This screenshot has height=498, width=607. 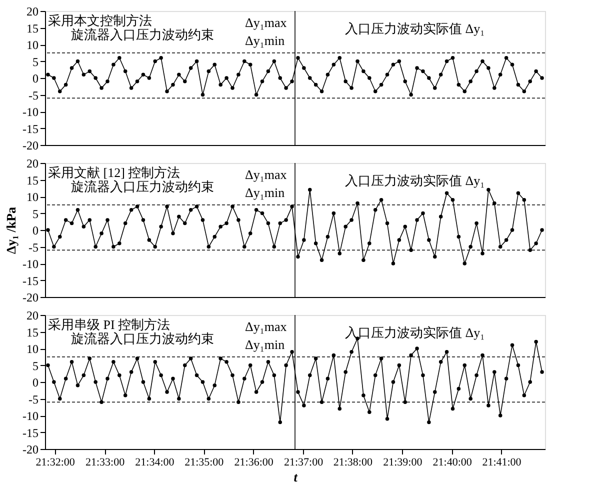 I want to click on x-tick-label: 21:37:00, so click(x=304, y=462).